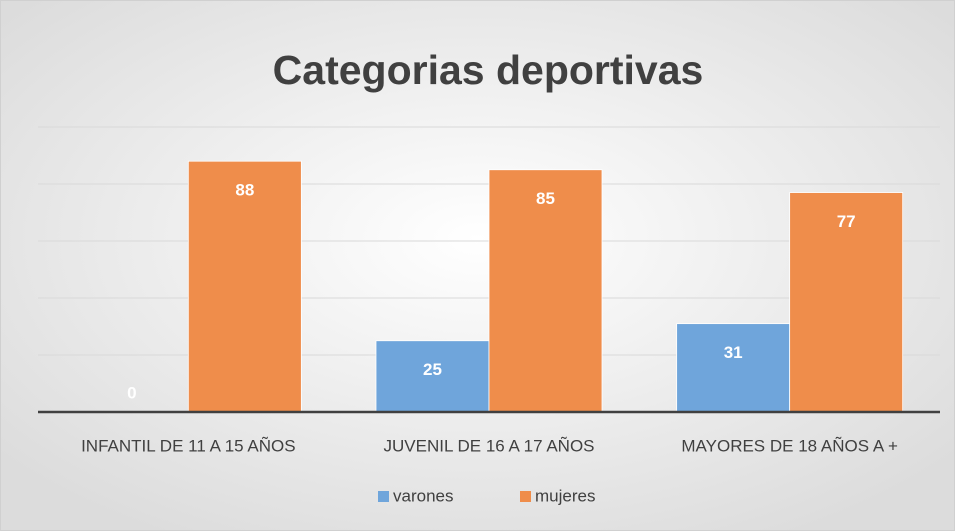 The height and width of the screenshot is (531, 955). I want to click on data-label: 77, so click(846, 221).